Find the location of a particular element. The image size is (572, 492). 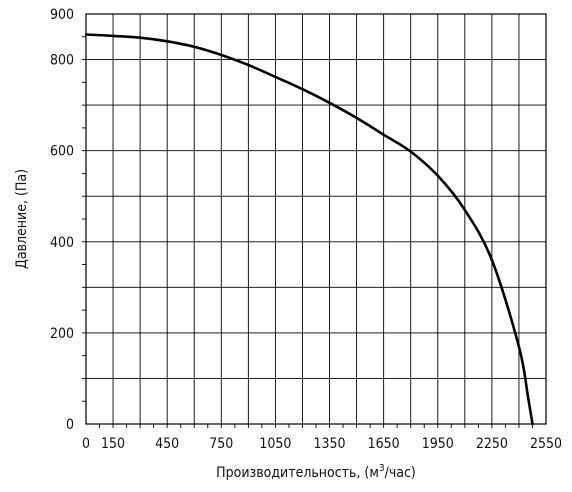

x-axis-label-superscript: 3 is located at coordinates (382, 468).